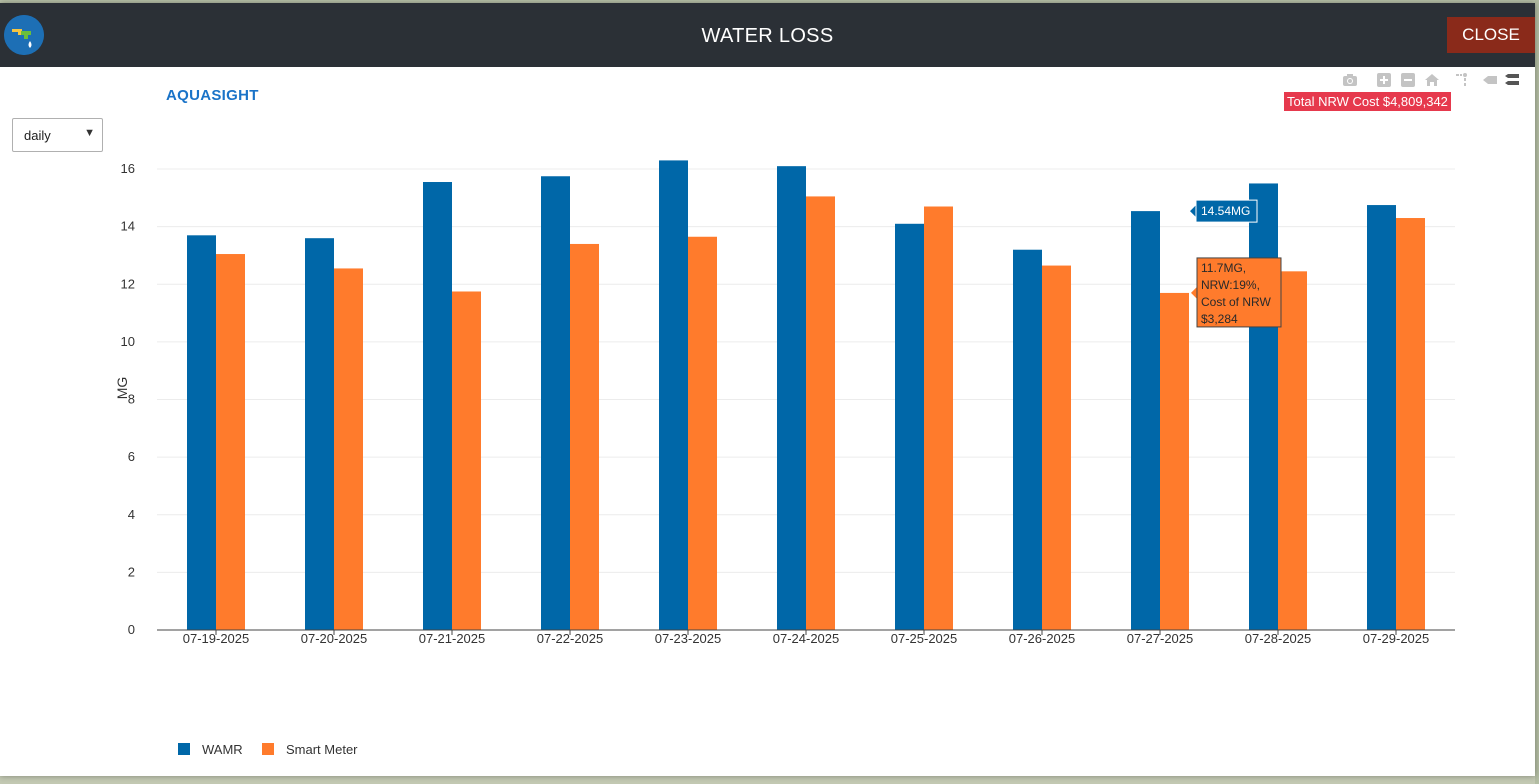 The width and height of the screenshot is (1539, 784). I want to click on y-tick-label: 10, so click(128, 341).